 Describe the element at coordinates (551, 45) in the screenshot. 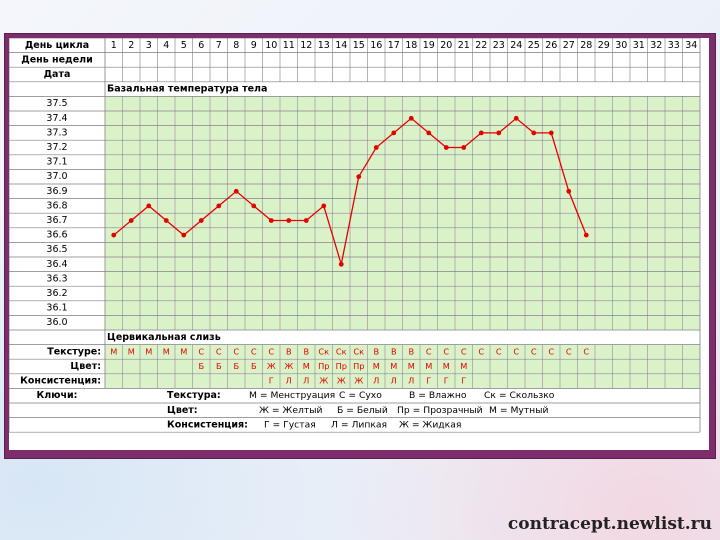

I see `day-number: 26` at that location.